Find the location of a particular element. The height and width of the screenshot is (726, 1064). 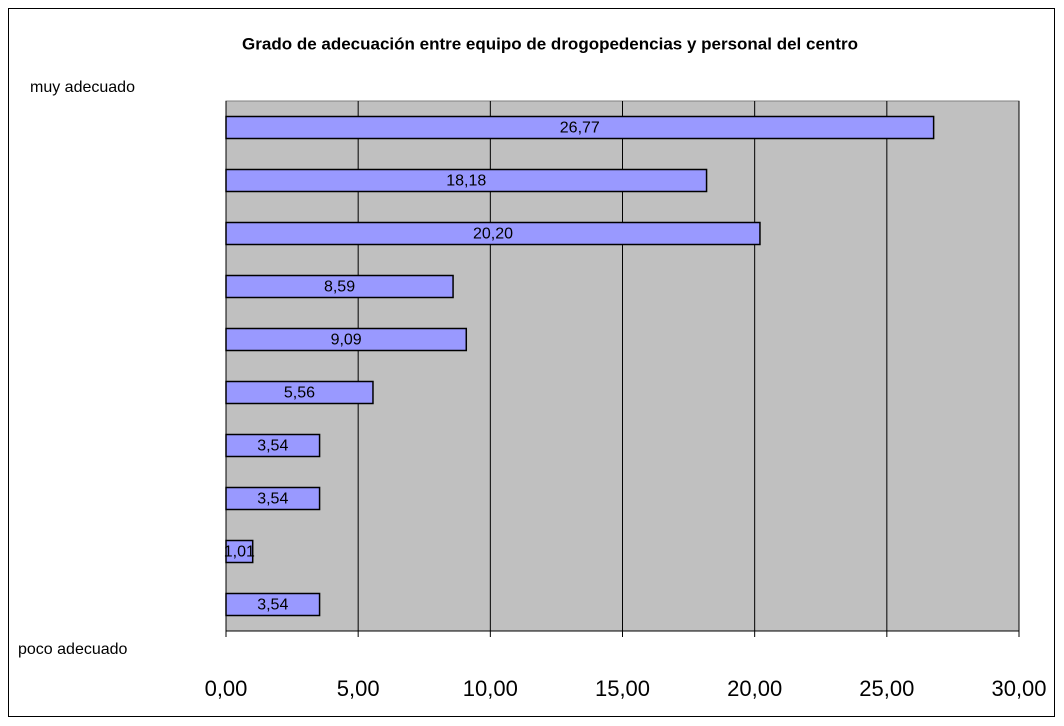

data-label: 9,09 is located at coordinates (346, 340).